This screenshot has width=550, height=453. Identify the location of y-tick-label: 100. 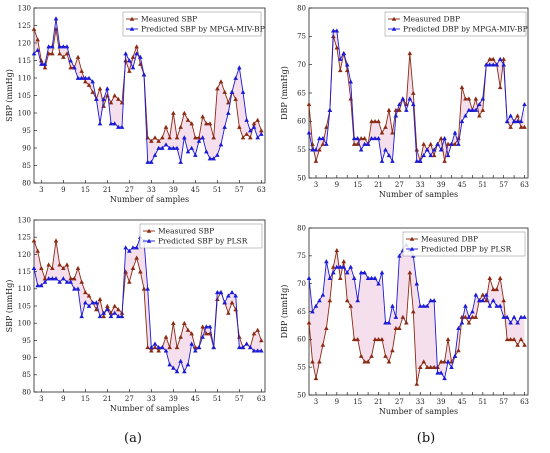
(24, 324).